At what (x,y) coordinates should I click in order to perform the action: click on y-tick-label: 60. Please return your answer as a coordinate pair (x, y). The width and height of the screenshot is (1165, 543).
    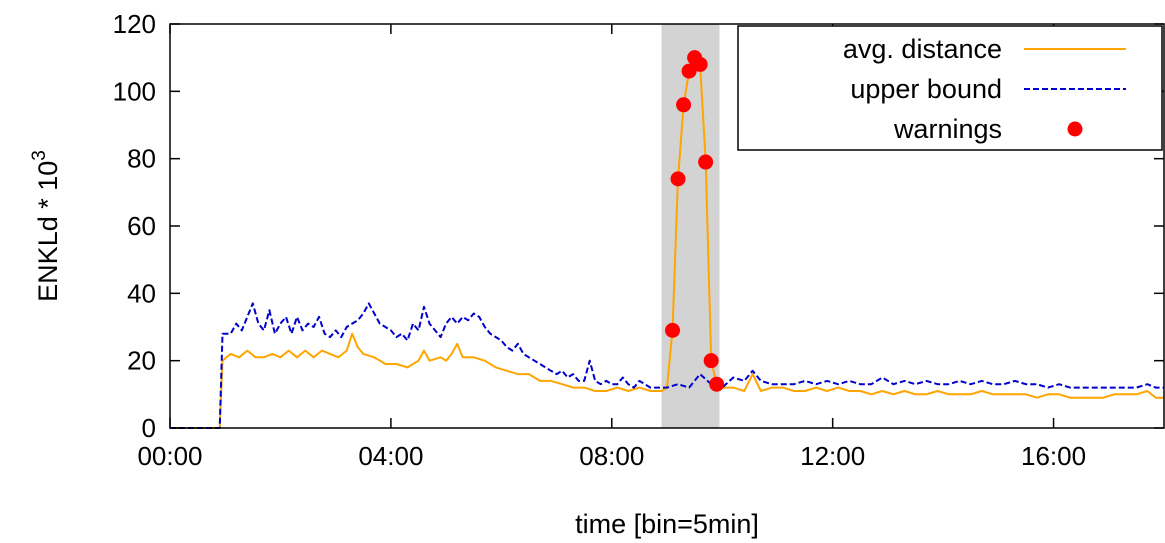
    Looking at the image, I should click on (141, 226).